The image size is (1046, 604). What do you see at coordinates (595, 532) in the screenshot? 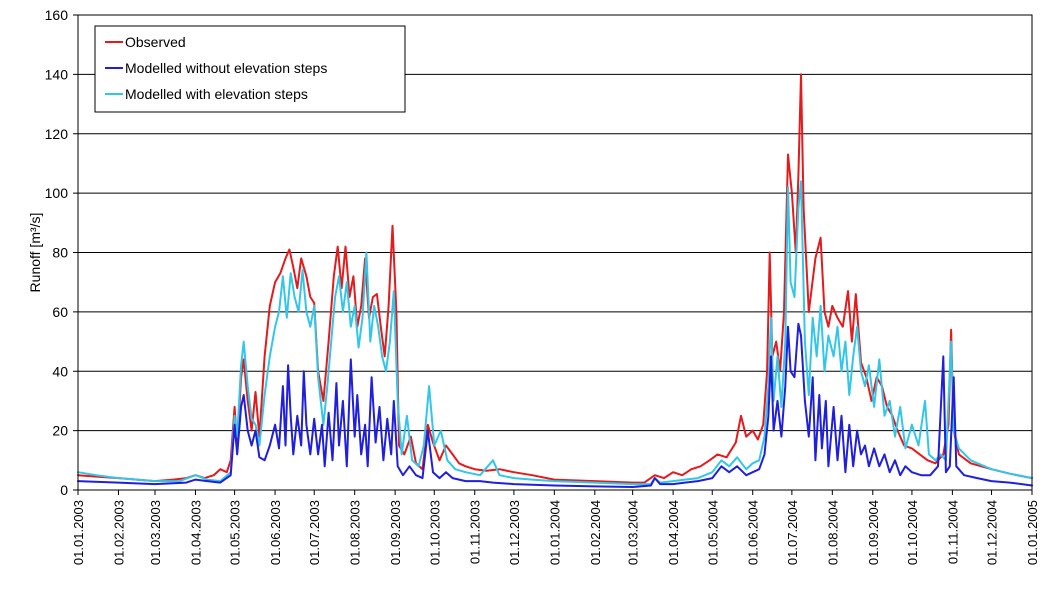
I see `x-tick-label: 01.02.2004` at bounding box center [595, 532].